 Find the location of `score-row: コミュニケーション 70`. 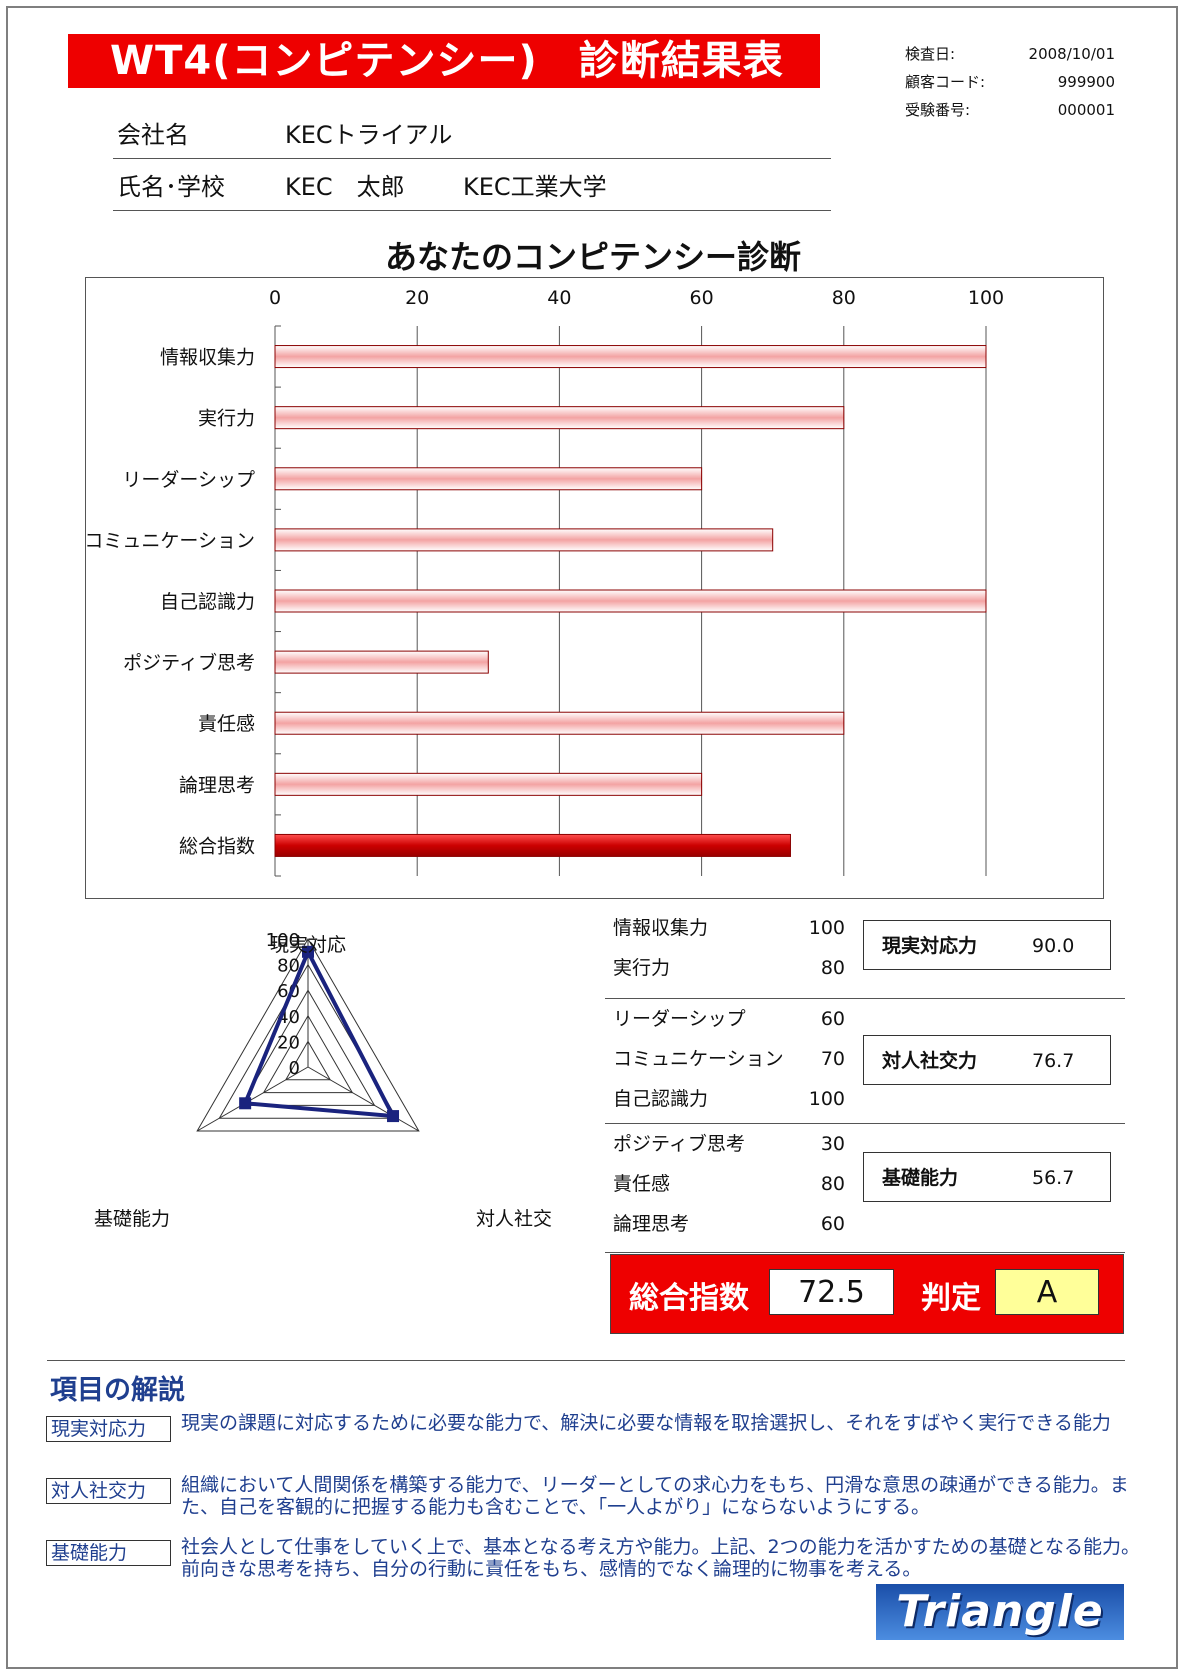

score-row: コミュニケーション 70 is located at coordinates (865, 1059).